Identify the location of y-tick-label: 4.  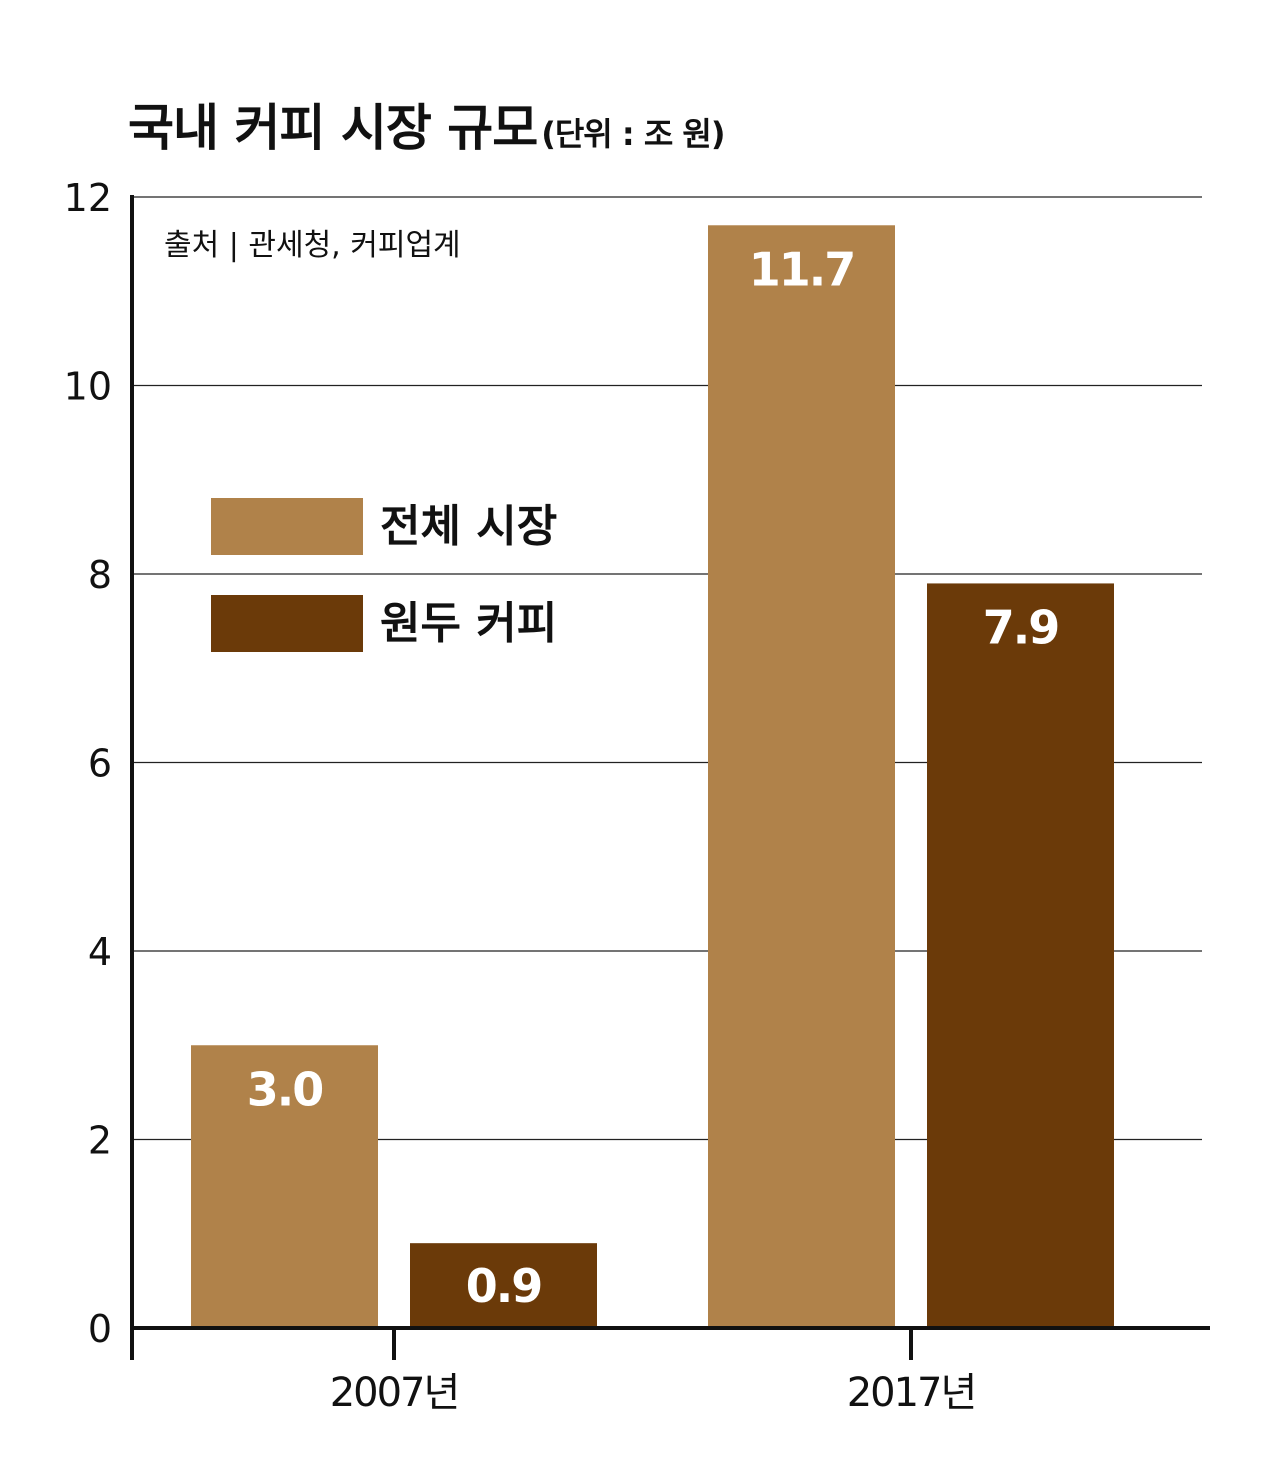
(100, 952).